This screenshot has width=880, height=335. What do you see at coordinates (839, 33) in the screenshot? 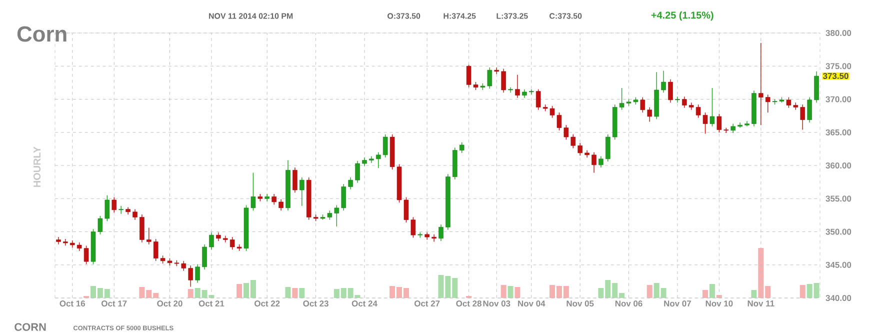
I see `y-tick-label: 380.00` at bounding box center [839, 33].